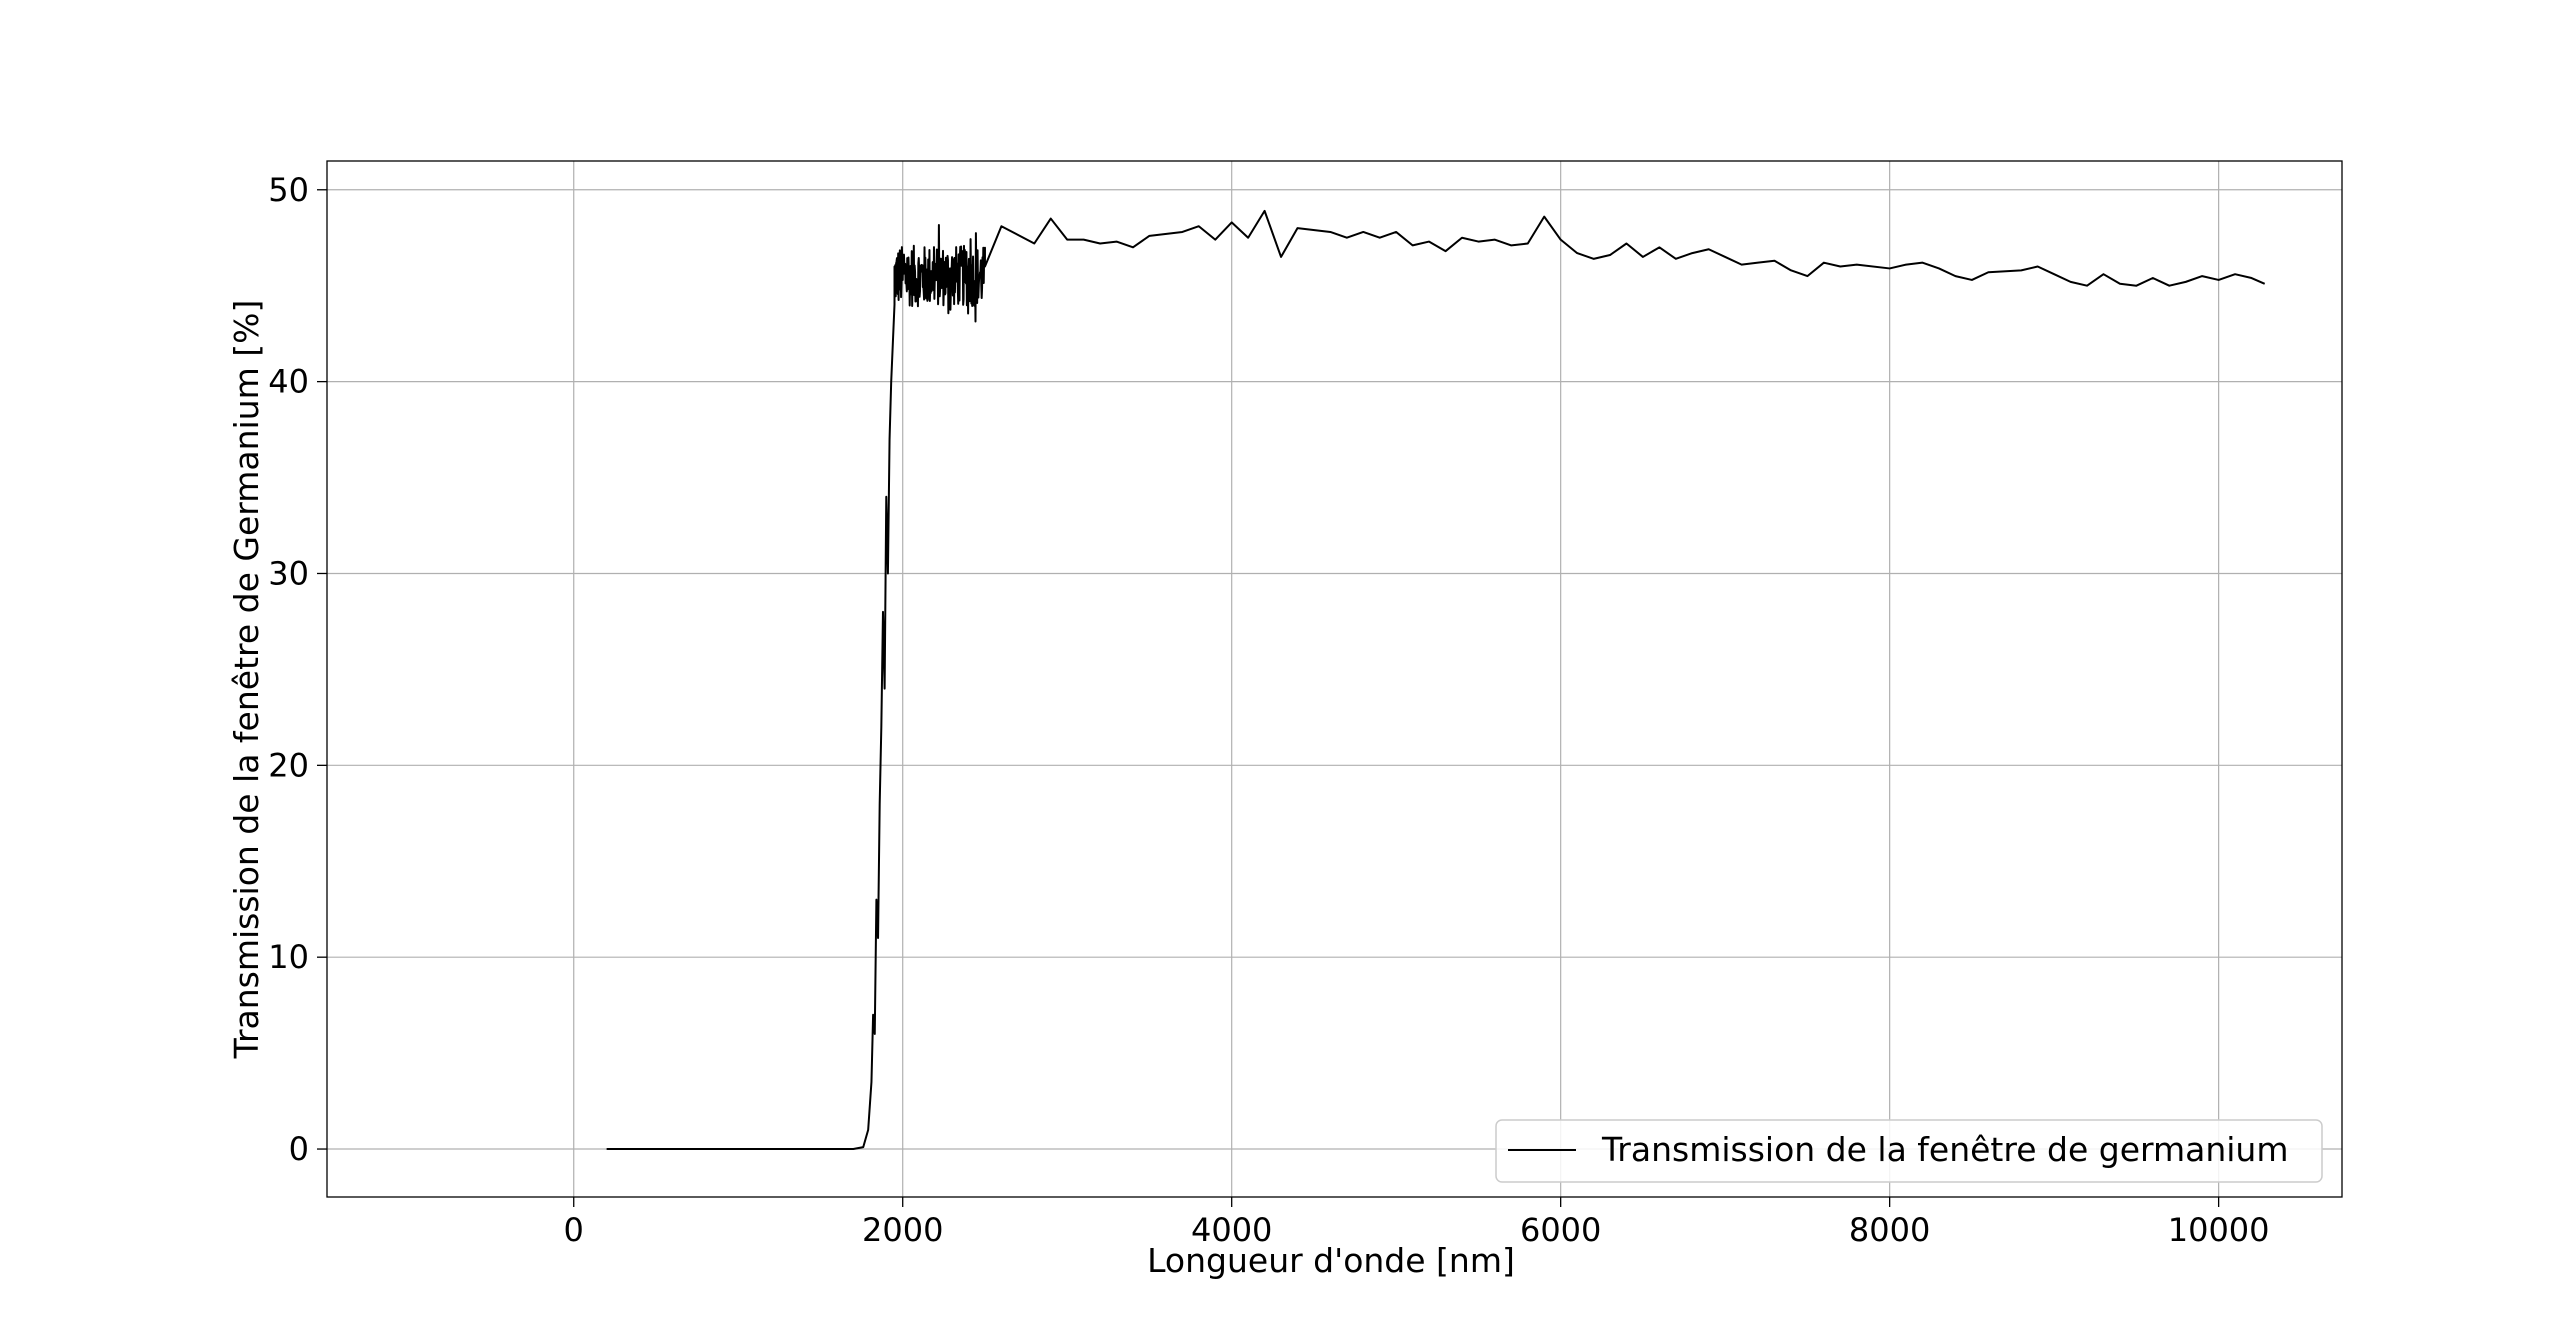 This screenshot has width=2560, height=1327. Describe the element at coordinates (1231, 1230) in the screenshot. I see `x-tick-label: 4000` at that location.